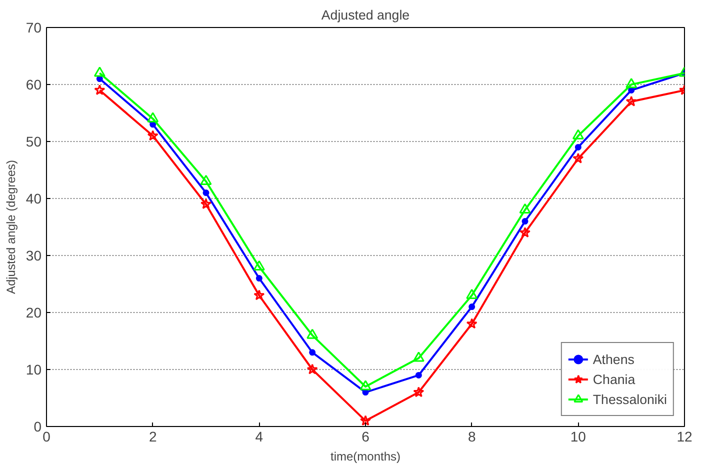 The width and height of the screenshot is (704, 466). What do you see at coordinates (365, 15) in the screenshot?
I see `chart-title: Adjusted angle` at bounding box center [365, 15].